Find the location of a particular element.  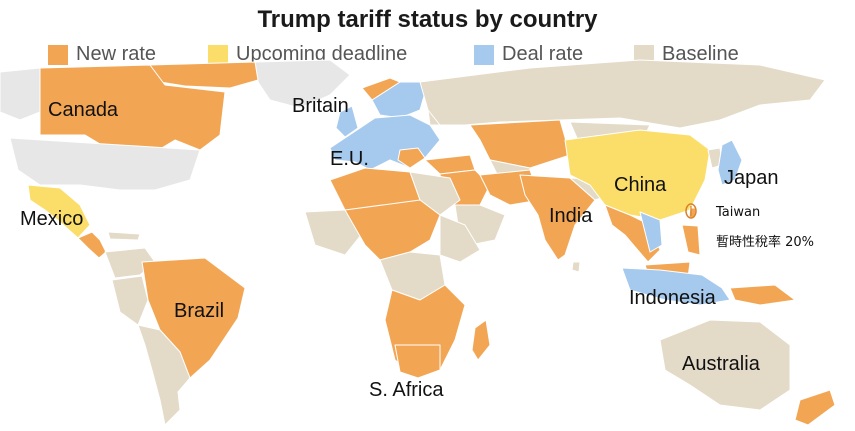

region-papua is located at coordinates (762, 295).